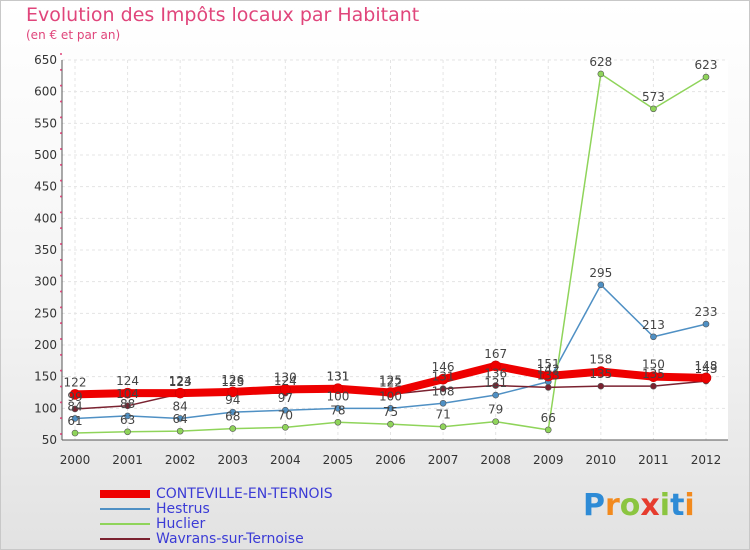 Image resolution: width=750 pixels, height=550 pixels. What do you see at coordinates (181, 523) in the screenshot?
I see `legend-label: Huclier` at bounding box center [181, 523].